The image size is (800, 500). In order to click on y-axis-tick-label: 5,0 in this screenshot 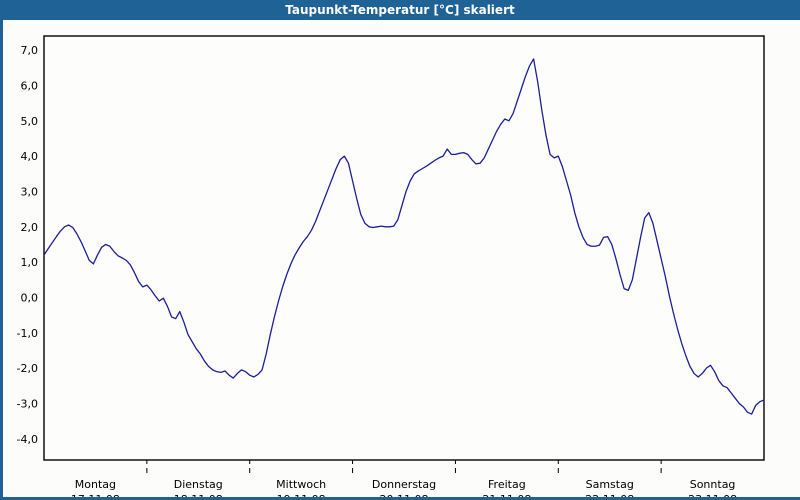, I will do `click(30, 121)`.